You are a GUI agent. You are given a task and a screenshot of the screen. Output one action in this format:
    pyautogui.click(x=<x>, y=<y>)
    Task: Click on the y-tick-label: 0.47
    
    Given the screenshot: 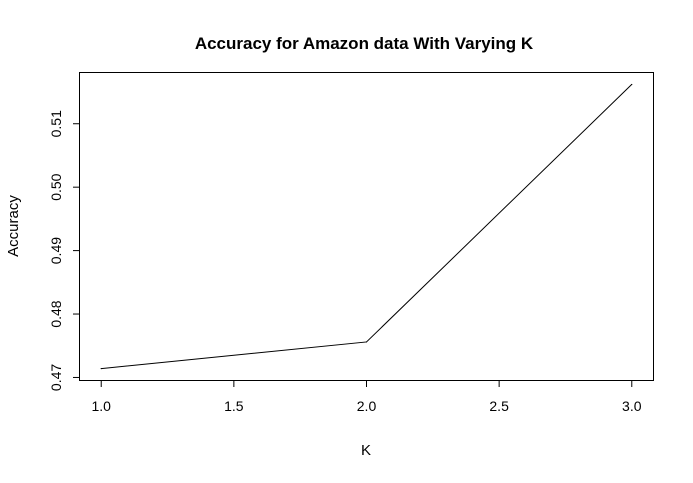 What is the action you would take?
    pyautogui.click(x=56, y=377)
    